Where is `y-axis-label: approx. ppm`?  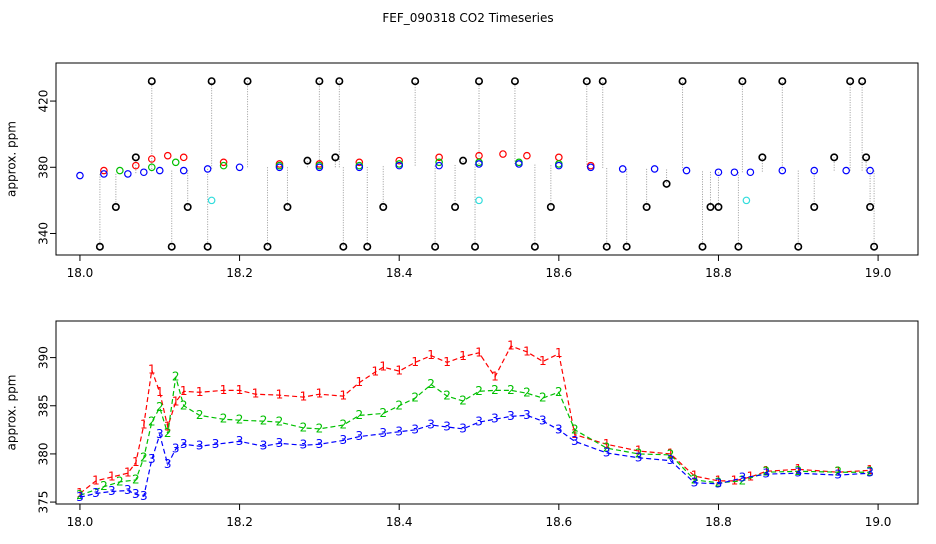 y-axis-label: approx. ppm is located at coordinates (12, 159).